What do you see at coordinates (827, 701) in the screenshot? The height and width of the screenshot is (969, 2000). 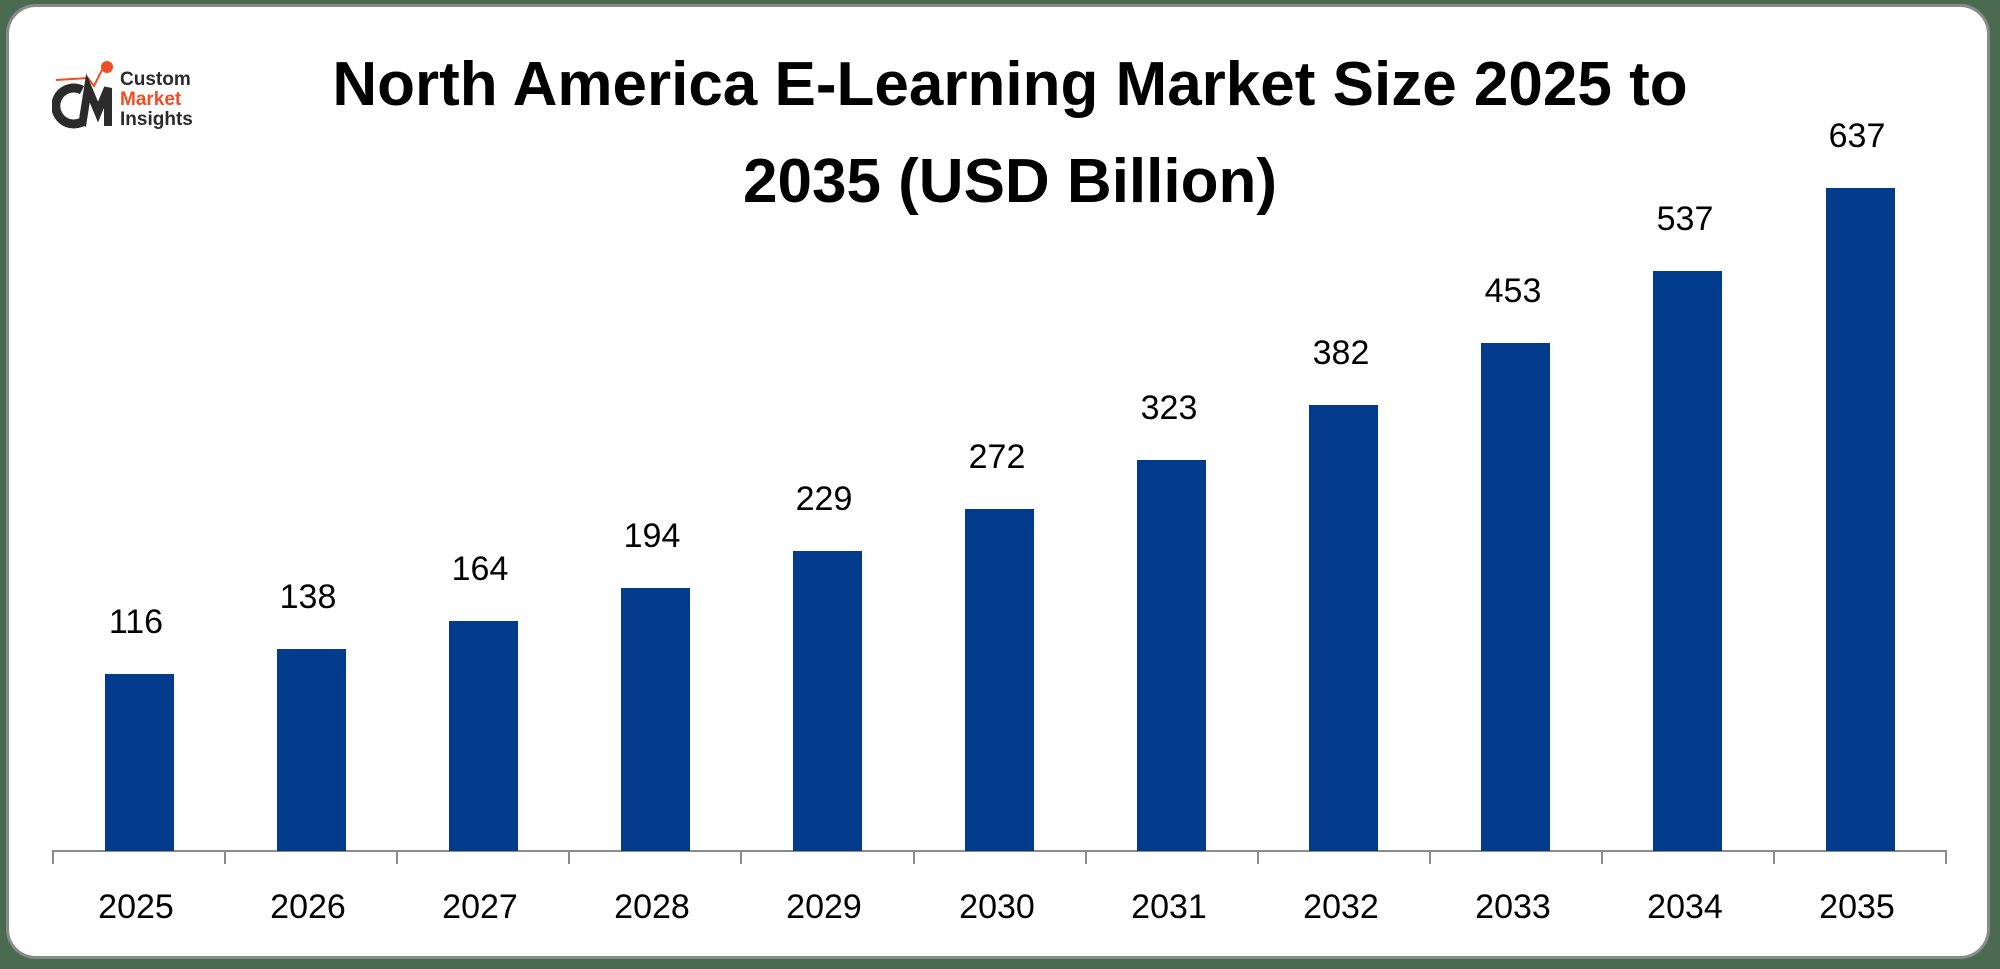 I see `bar-2029` at bounding box center [827, 701].